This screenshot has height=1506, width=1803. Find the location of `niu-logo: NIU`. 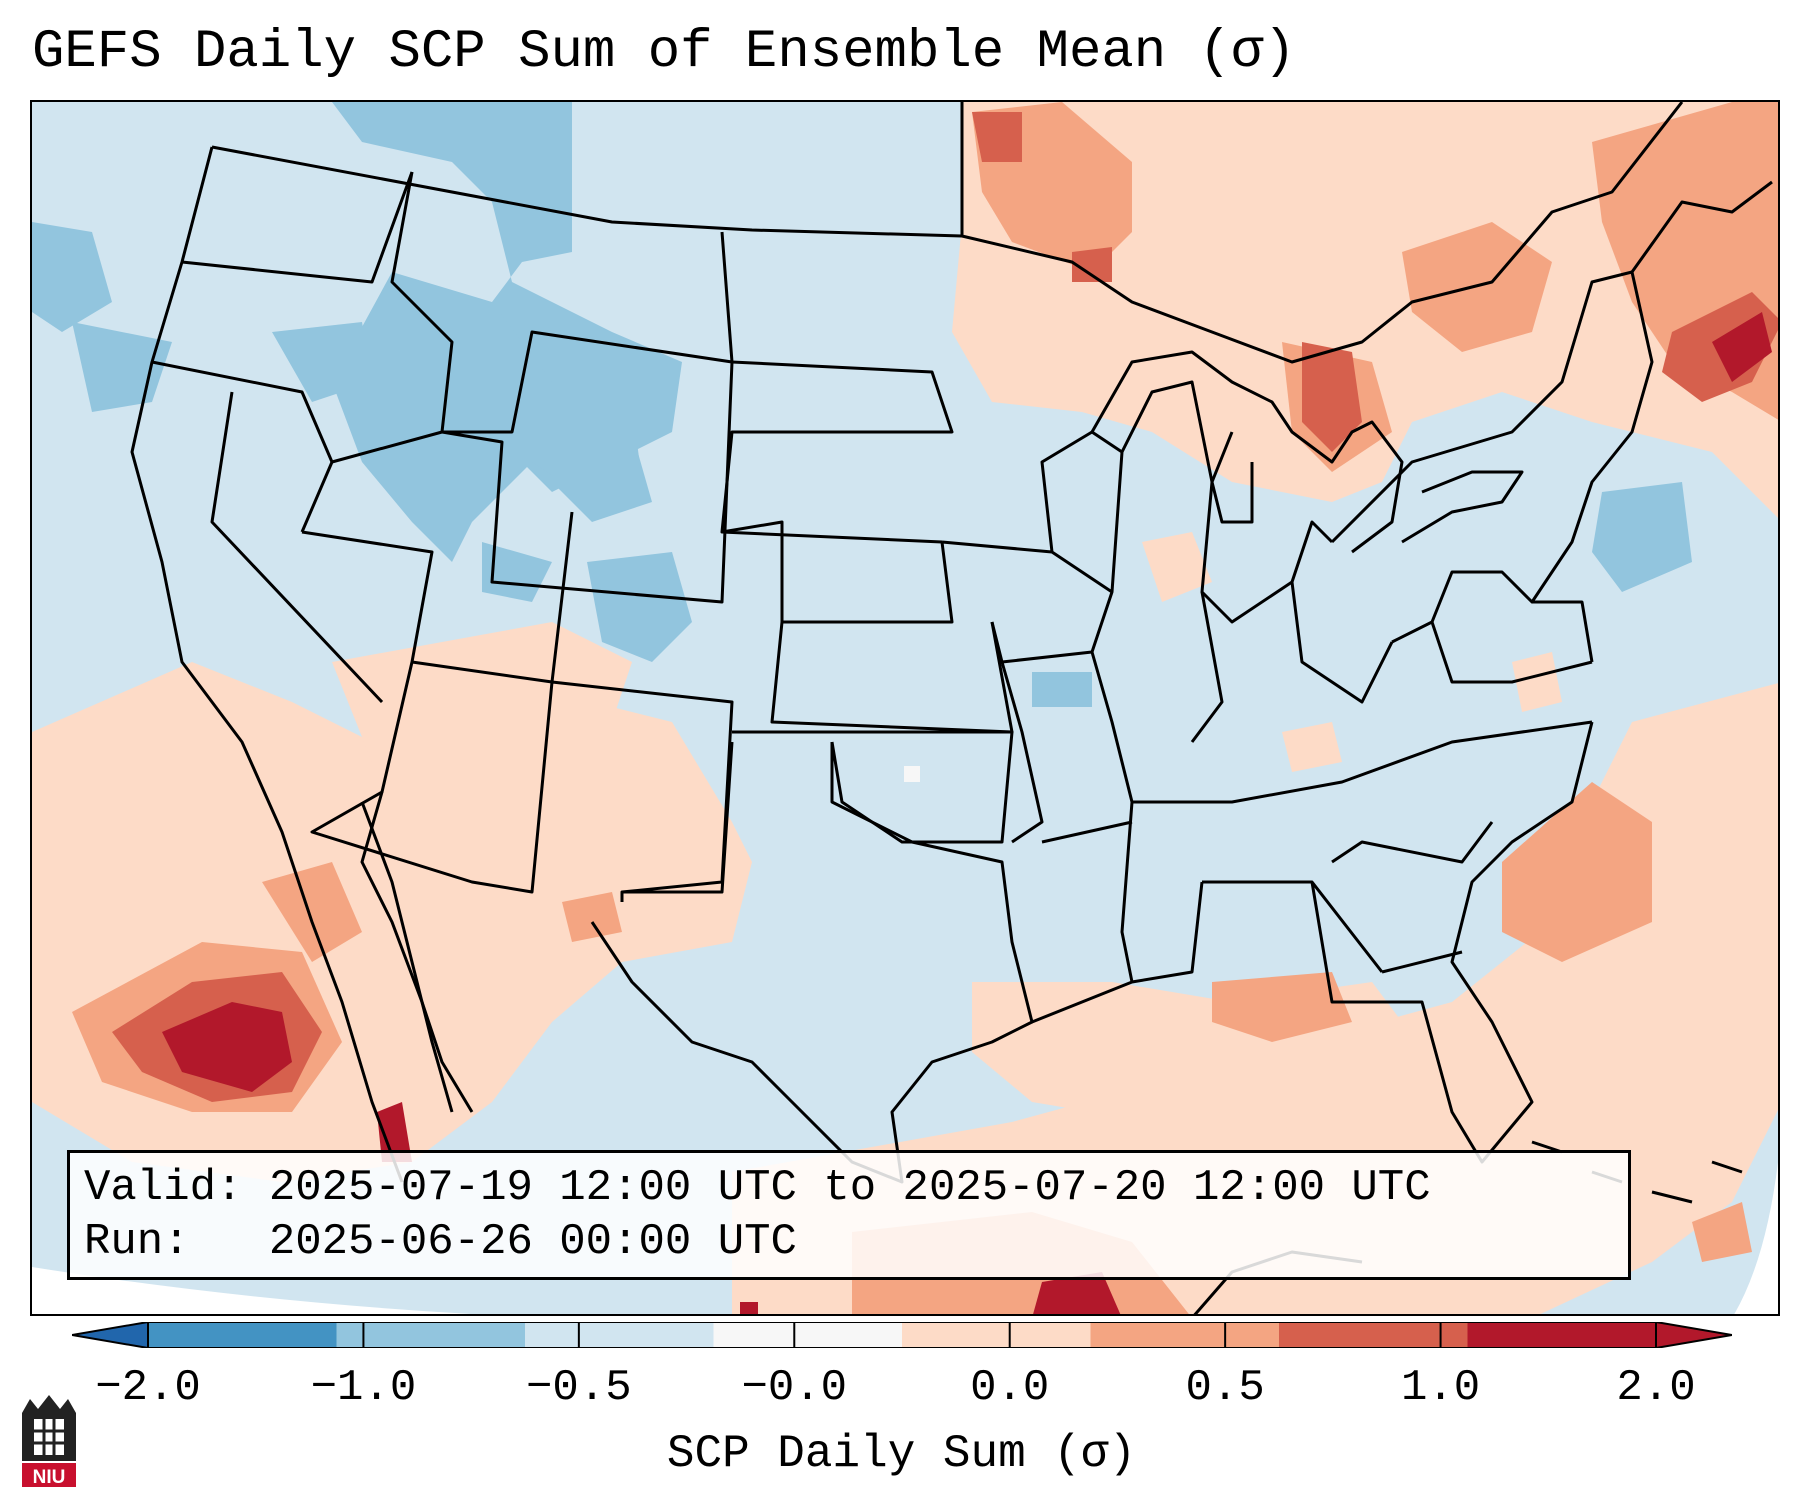

niu-logo: NIU is located at coordinates (49, 1441).